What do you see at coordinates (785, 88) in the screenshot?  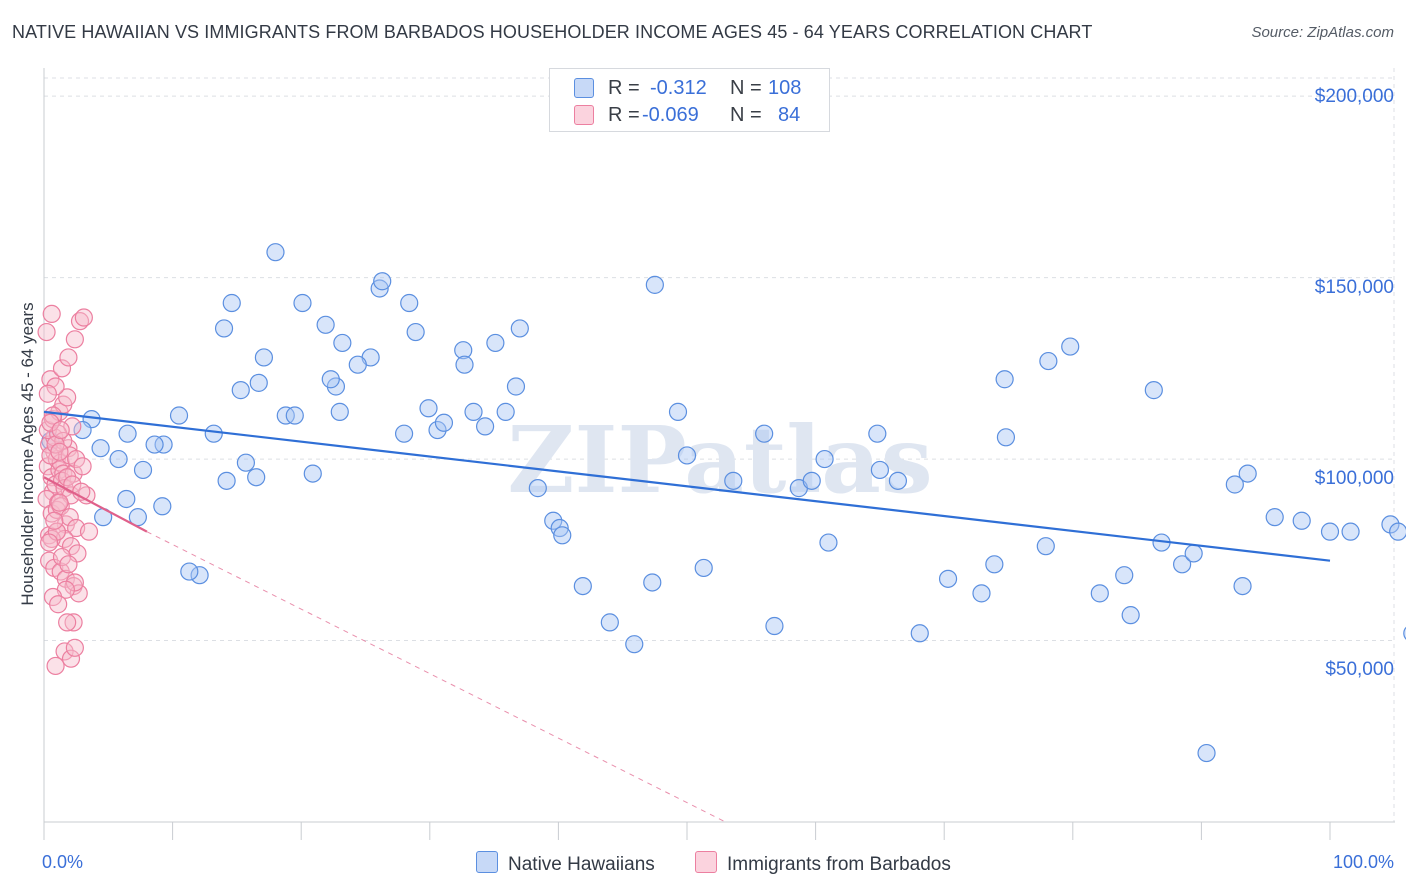 I see `legend-n-value: 108` at bounding box center [785, 88].